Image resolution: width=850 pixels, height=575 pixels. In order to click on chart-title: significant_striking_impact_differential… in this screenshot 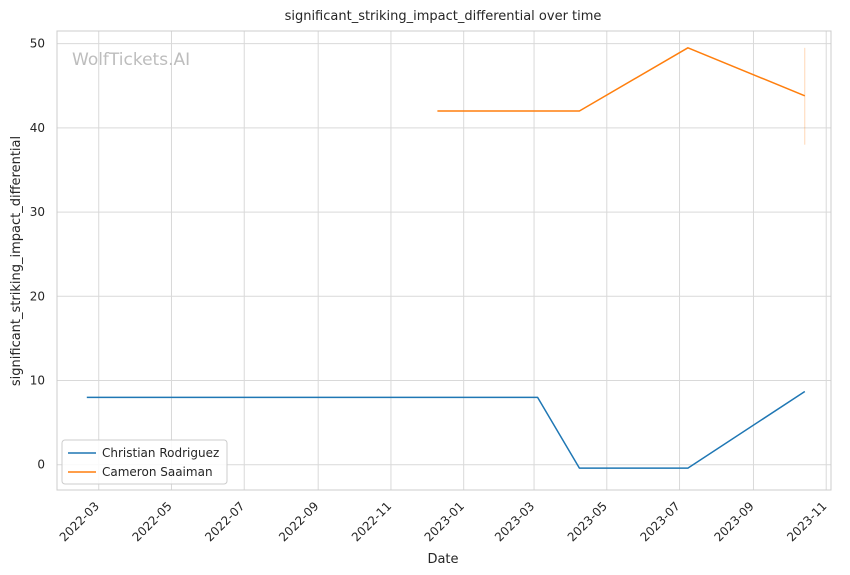, I will do `click(443, 16)`.